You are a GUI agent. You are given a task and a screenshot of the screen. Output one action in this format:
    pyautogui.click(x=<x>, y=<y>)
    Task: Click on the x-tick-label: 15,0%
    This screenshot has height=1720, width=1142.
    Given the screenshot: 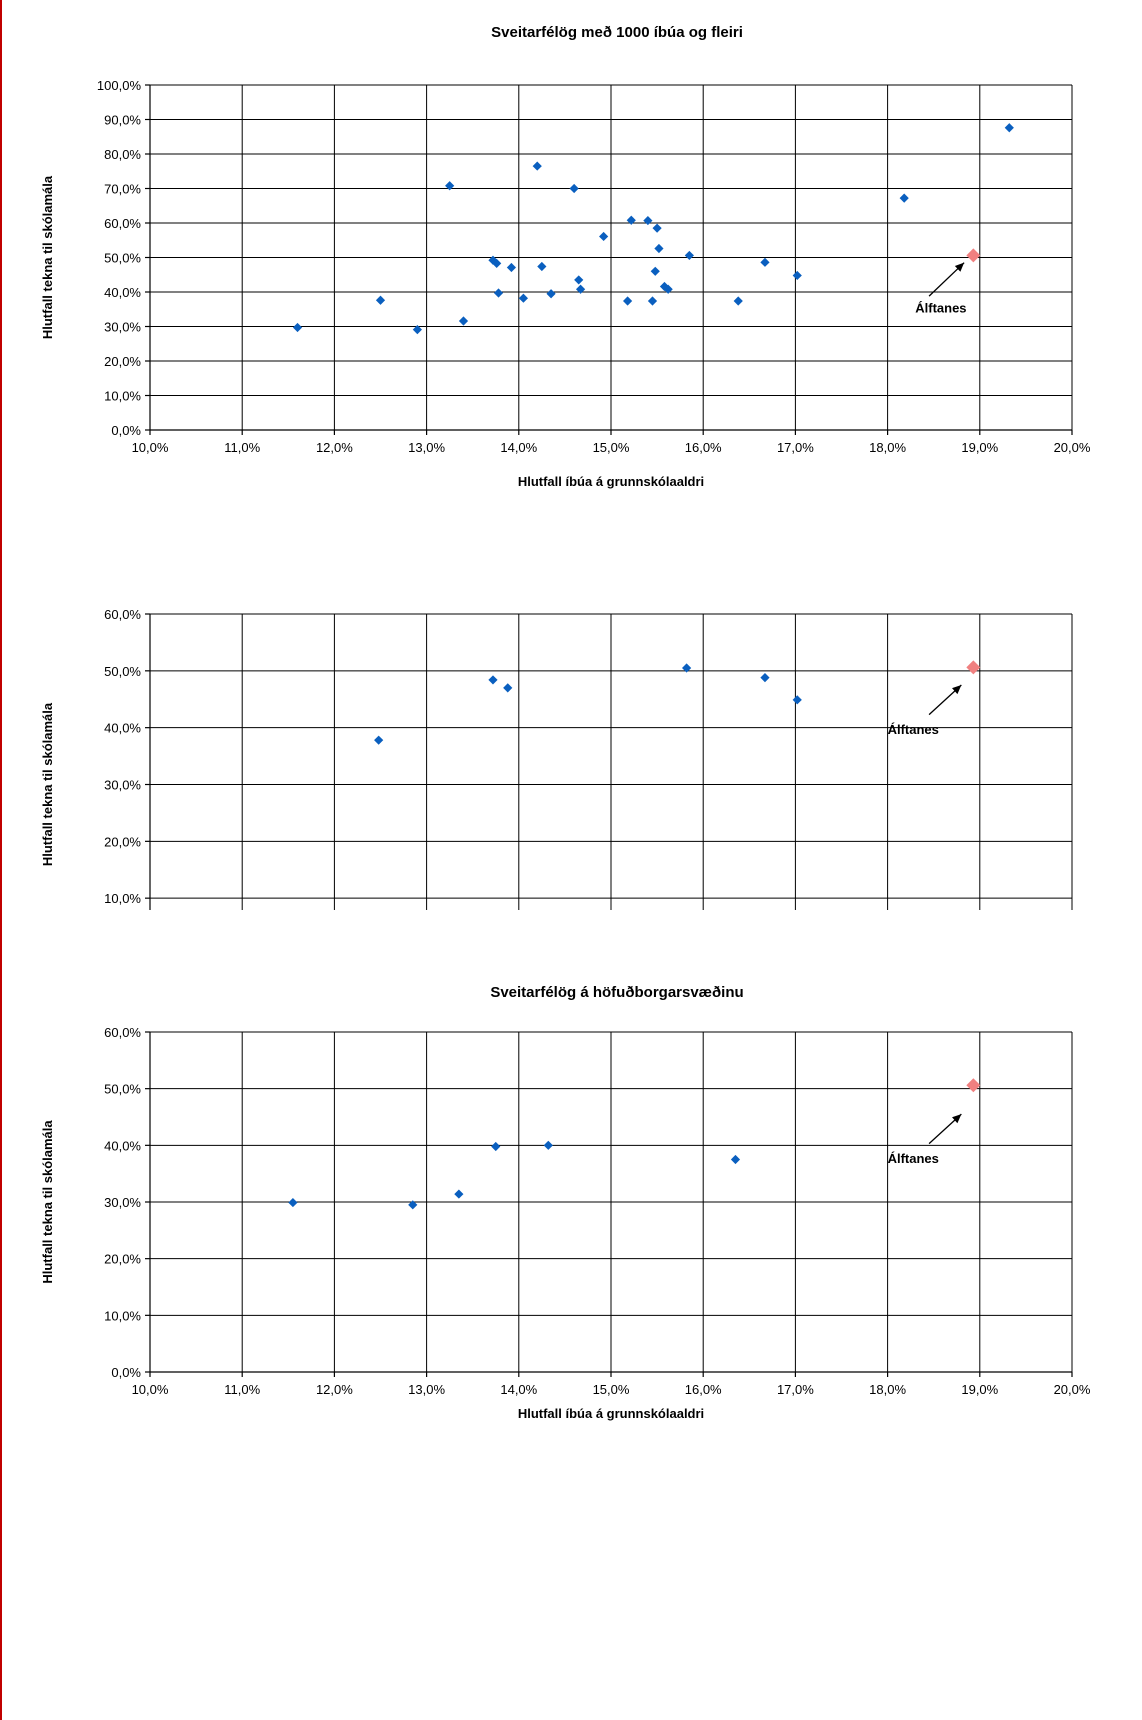 What is the action you would take?
    pyautogui.click(x=611, y=1389)
    